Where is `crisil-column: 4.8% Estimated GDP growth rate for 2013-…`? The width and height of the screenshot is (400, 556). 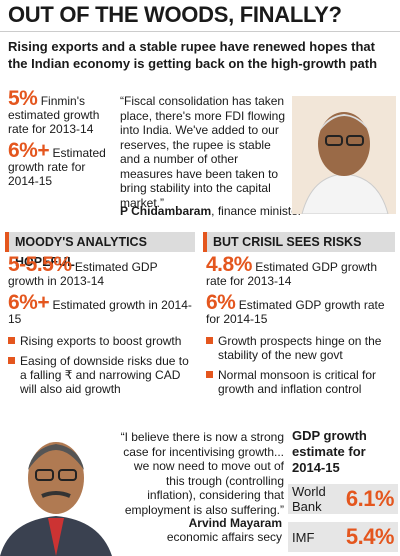
crisil-column: 4.8% Estimated GDP growth rate for 2013-… is located at coordinates (300, 328).